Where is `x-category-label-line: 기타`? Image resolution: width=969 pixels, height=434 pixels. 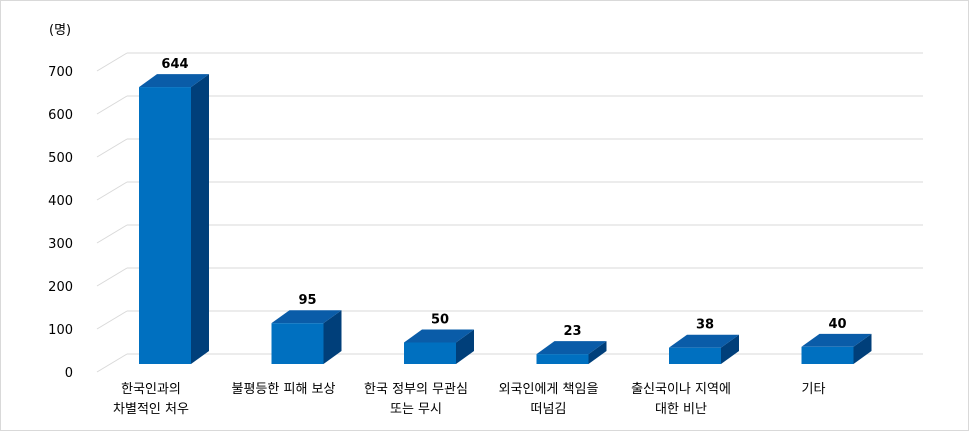
x-category-label-line: 기타 is located at coordinates (814, 389).